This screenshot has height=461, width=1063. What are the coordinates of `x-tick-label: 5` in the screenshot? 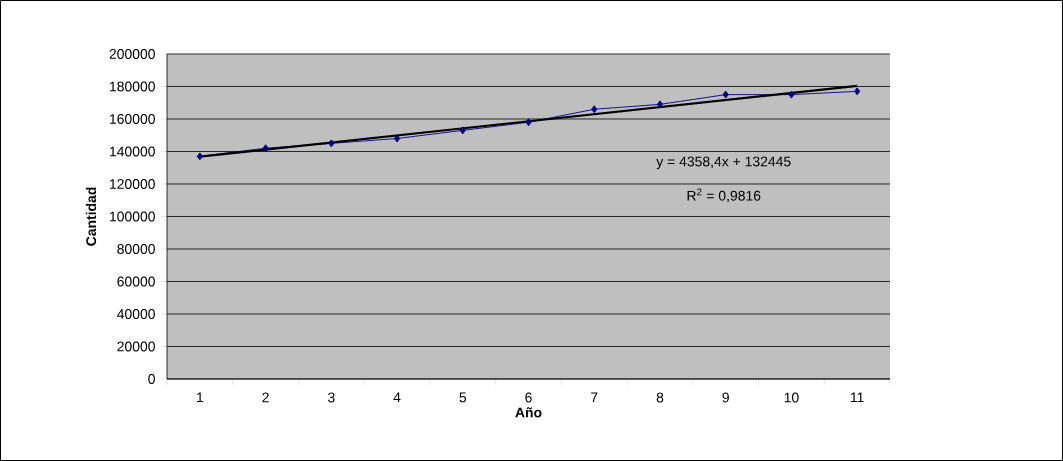 It's located at (463, 397).